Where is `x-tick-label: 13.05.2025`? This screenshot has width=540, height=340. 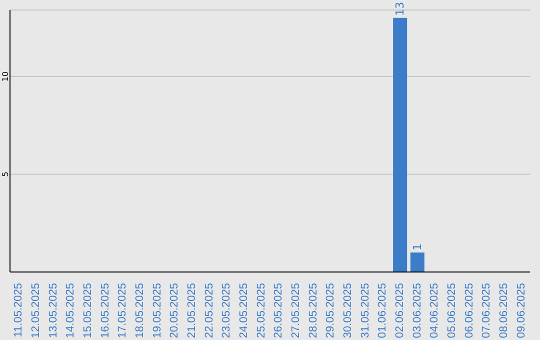
x-tick-label: 13.05.2025 is located at coordinates (53, 310).